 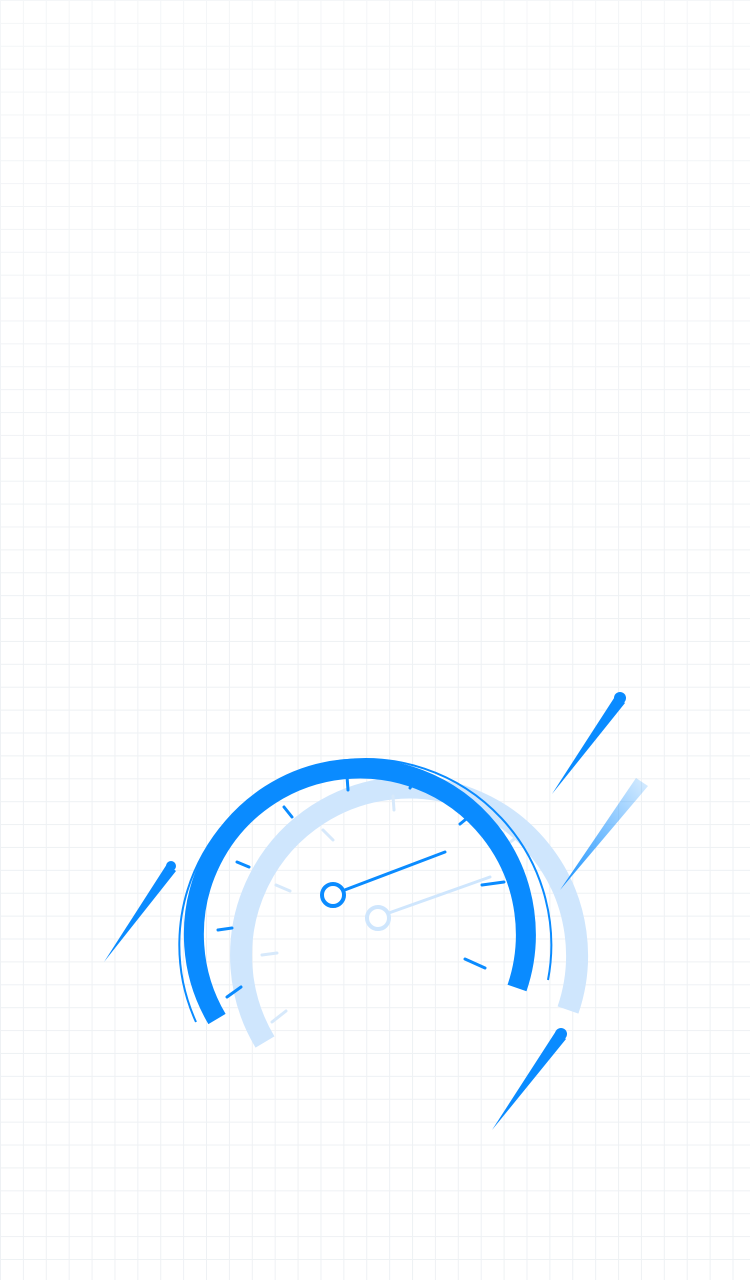 I want to click on back-gauge-hub, so click(x=378, y=918).